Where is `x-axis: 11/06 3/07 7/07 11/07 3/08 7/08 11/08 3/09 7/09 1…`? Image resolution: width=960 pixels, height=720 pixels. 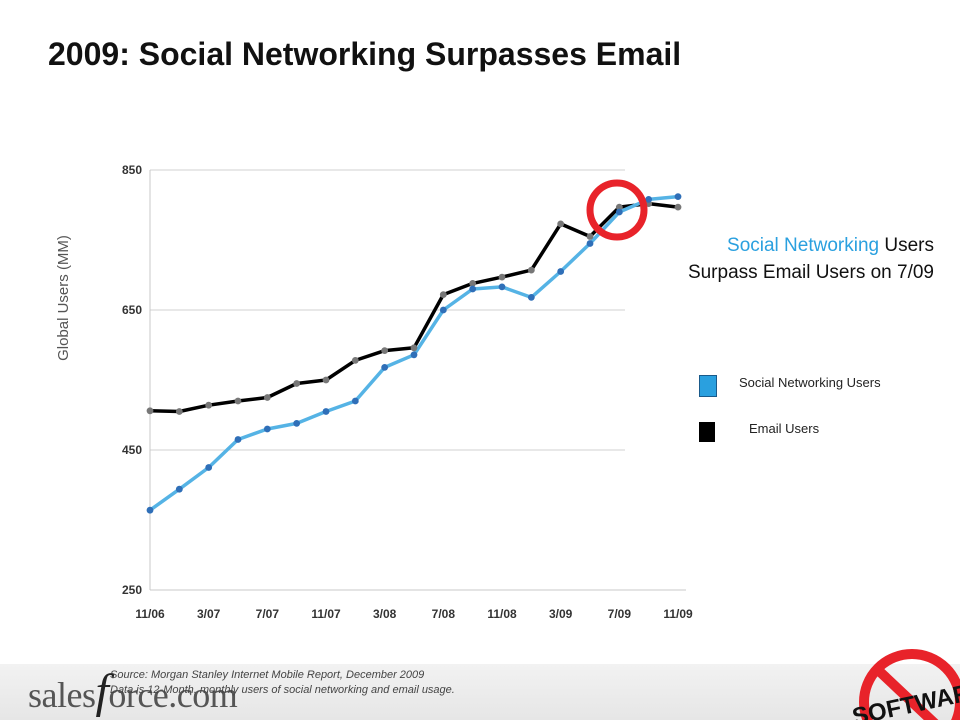
x-axis: 11/06 3/07 7/07 11/07 3/08 7/08 11/08 3/09 7/09 1… is located at coordinates (414, 605).